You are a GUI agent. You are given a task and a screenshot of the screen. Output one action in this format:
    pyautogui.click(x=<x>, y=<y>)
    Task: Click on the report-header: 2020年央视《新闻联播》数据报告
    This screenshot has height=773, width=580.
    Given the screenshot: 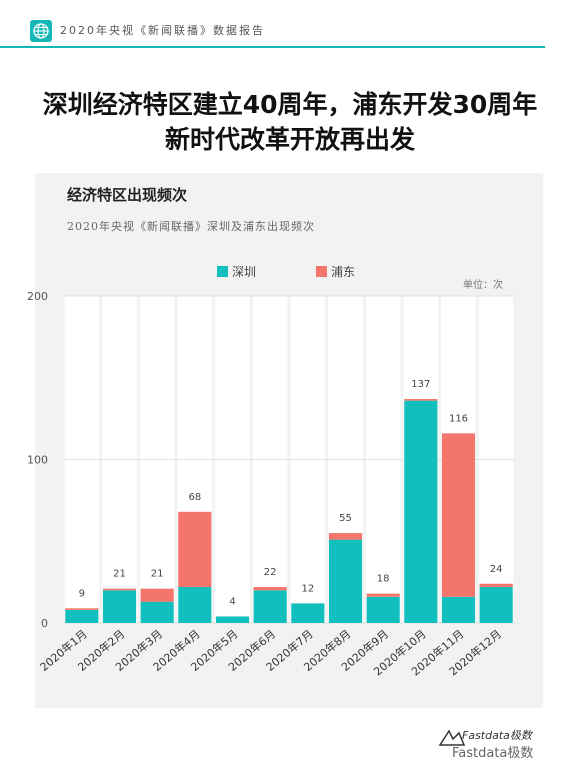 What is the action you would take?
    pyautogui.click(x=290, y=25)
    